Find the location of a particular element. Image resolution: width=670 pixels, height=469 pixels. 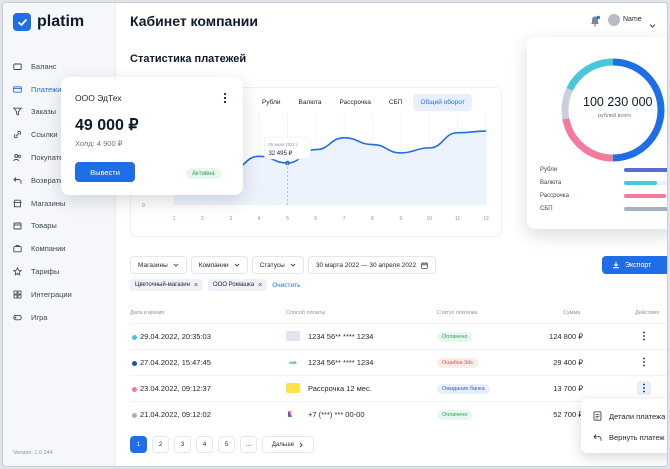

cell-amount: 52 700 ₽ is located at coordinates (568, 414).